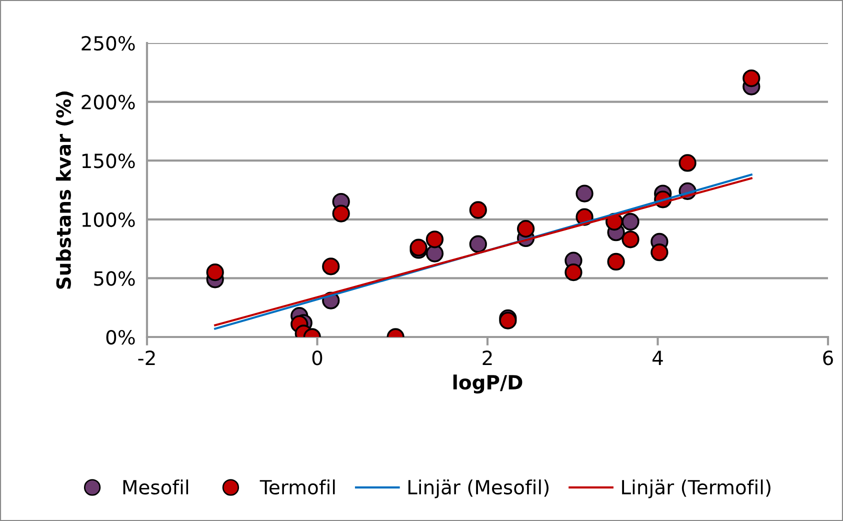 Image resolution: width=843 pixels, height=521 pixels. Describe the element at coordinates (120, 337) in the screenshot. I see `y-tick-label: 0%` at that location.